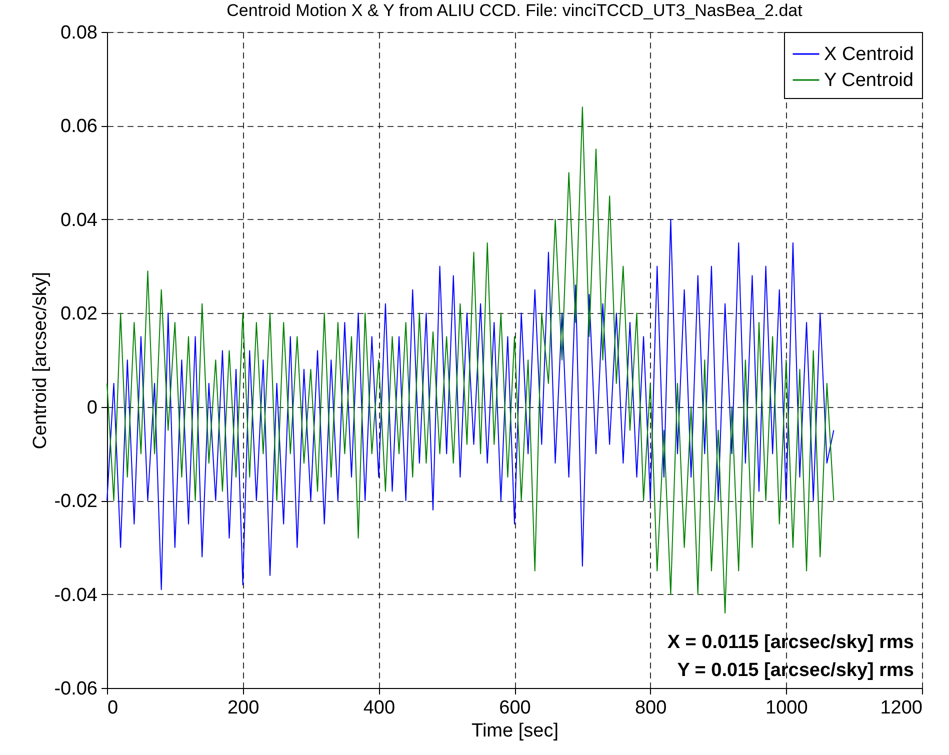 Image resolution: width=949 pixels, height=755 pixels. Describe the element at coordinates (869, 54) in the screenshot. I see `legend-label: X Centroid` at that location.